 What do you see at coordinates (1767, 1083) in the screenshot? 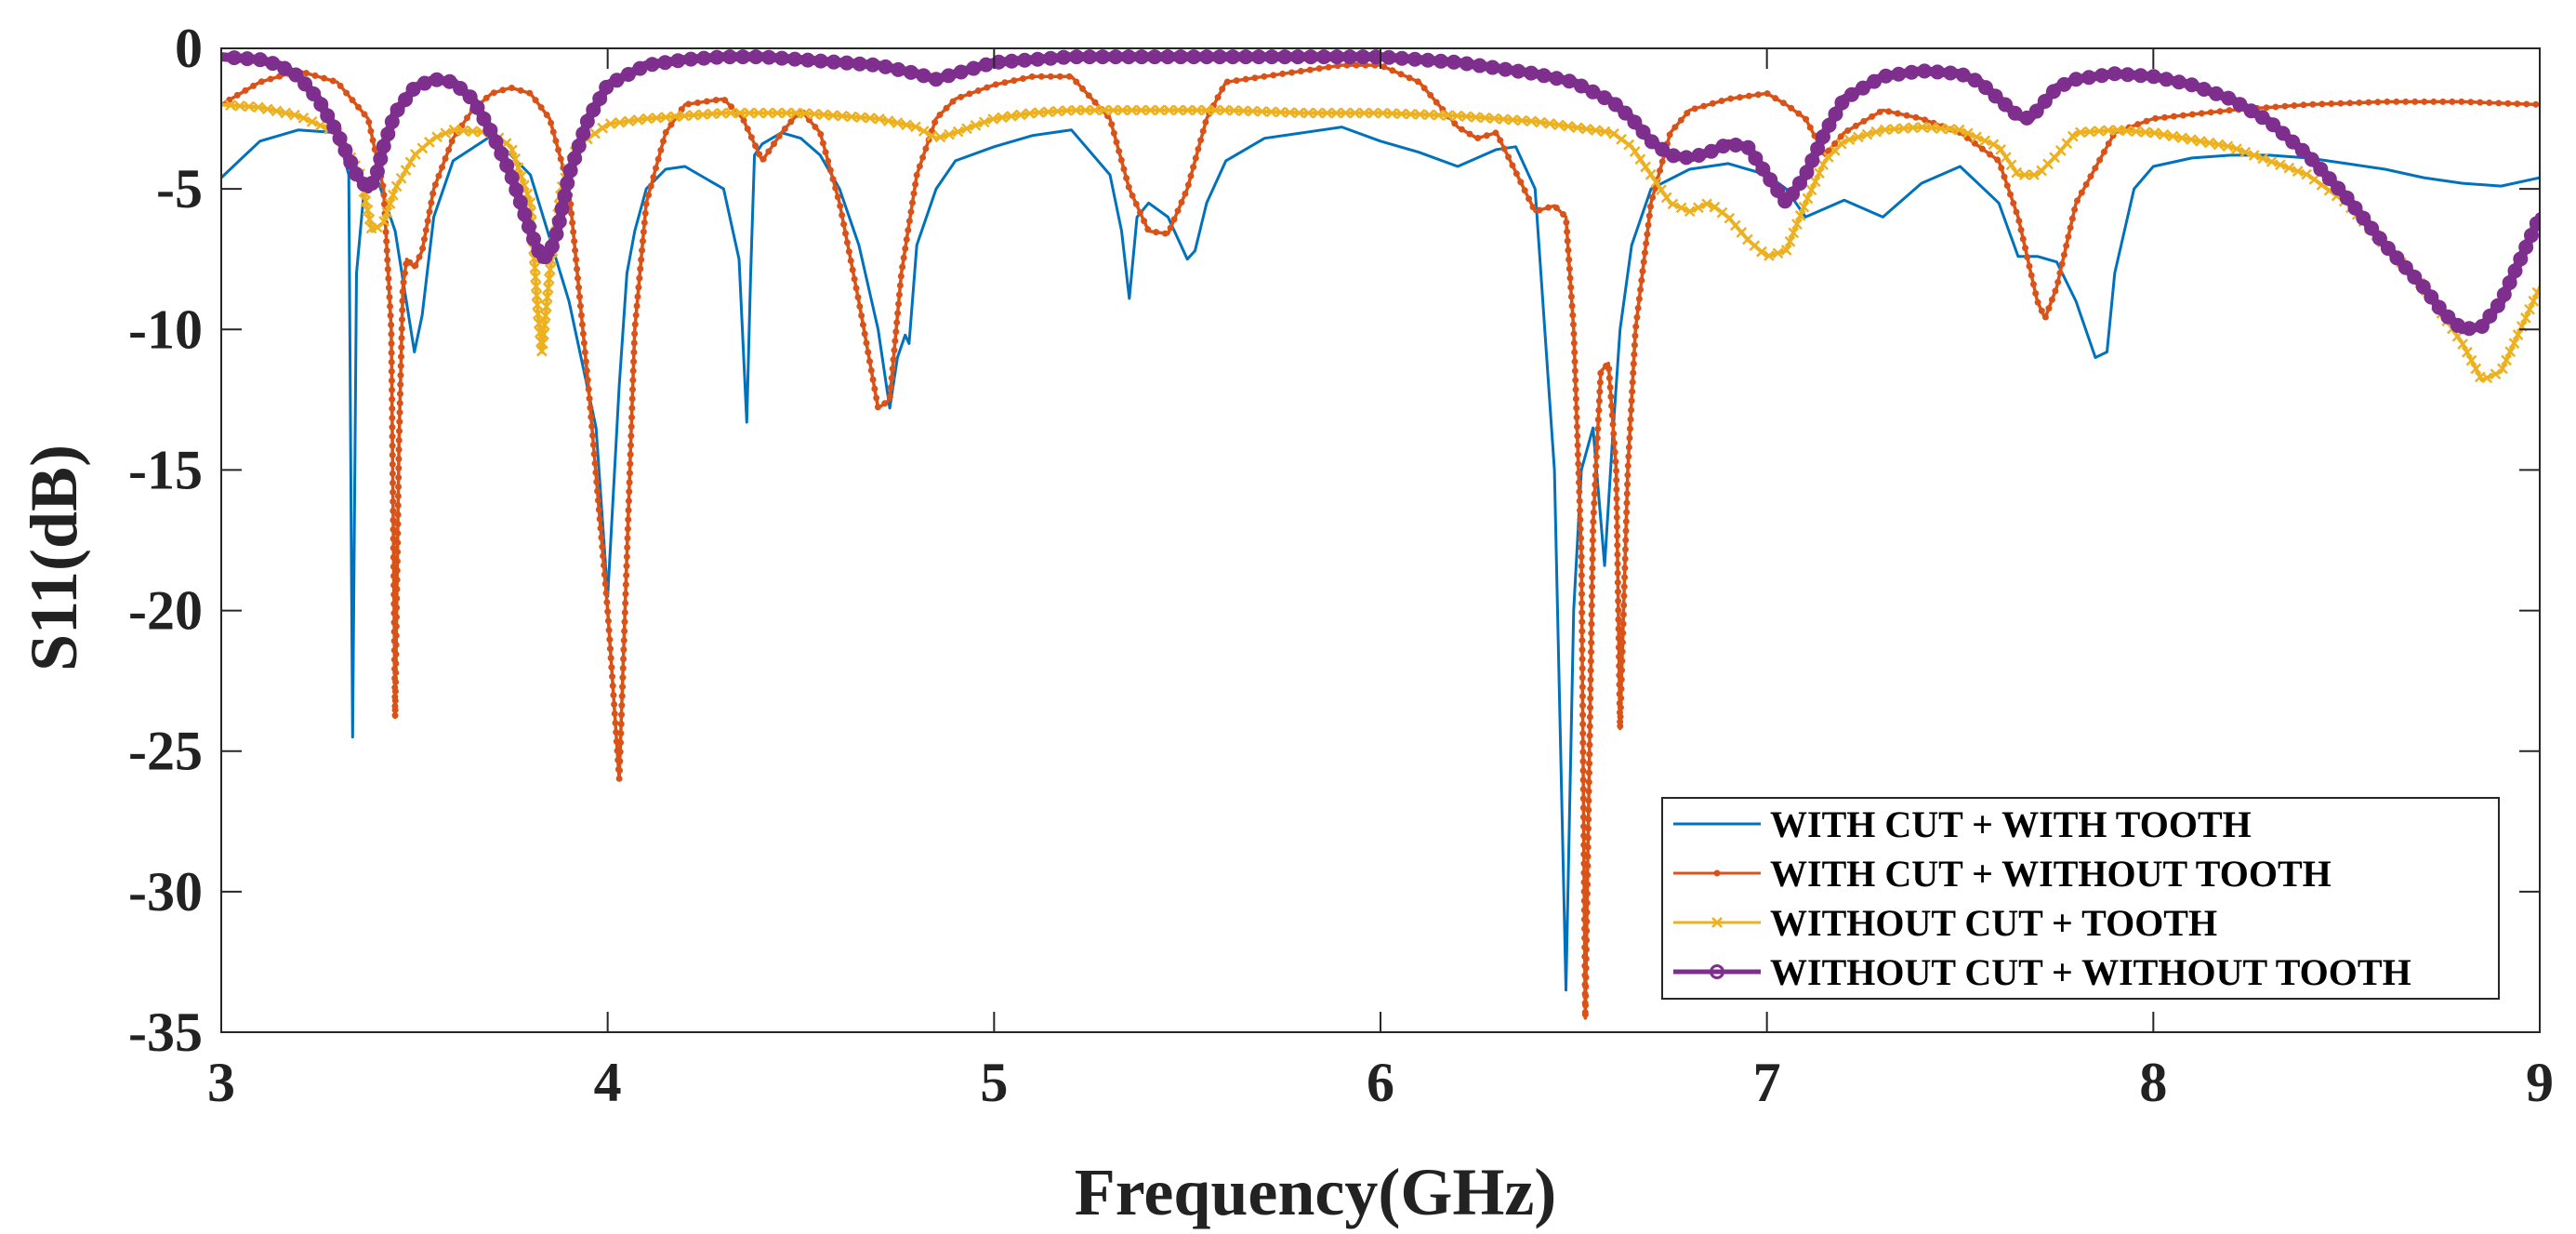
I see `x-tick-label: 7` at bounding box center [1767, 1083].